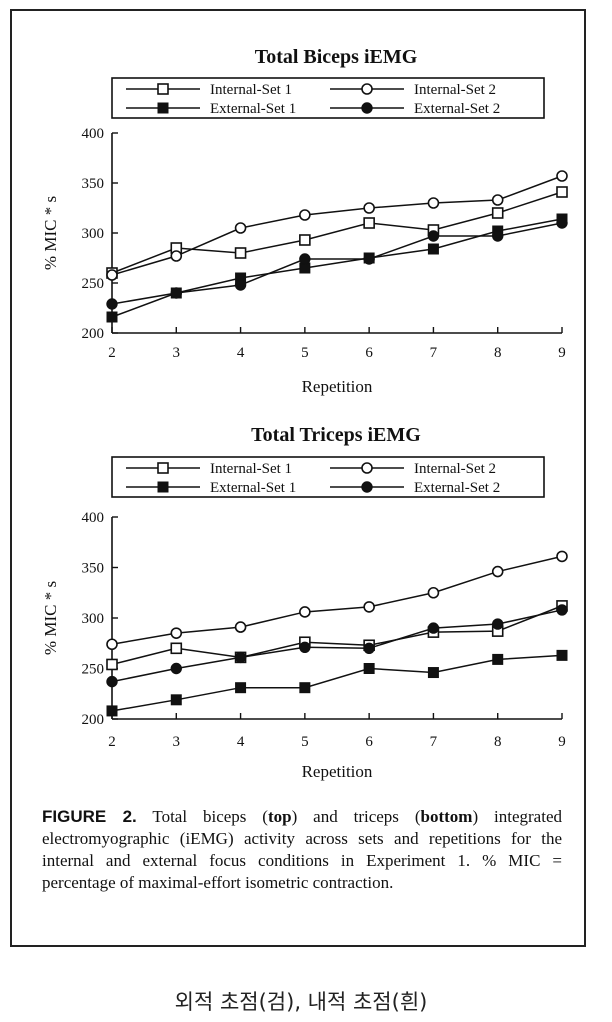 The image size is (612, 1022). Describe the element at coordinates (336, 57) in the screenshot. I see `chart-title-biceps: Total Biceps iEMG` at that location.